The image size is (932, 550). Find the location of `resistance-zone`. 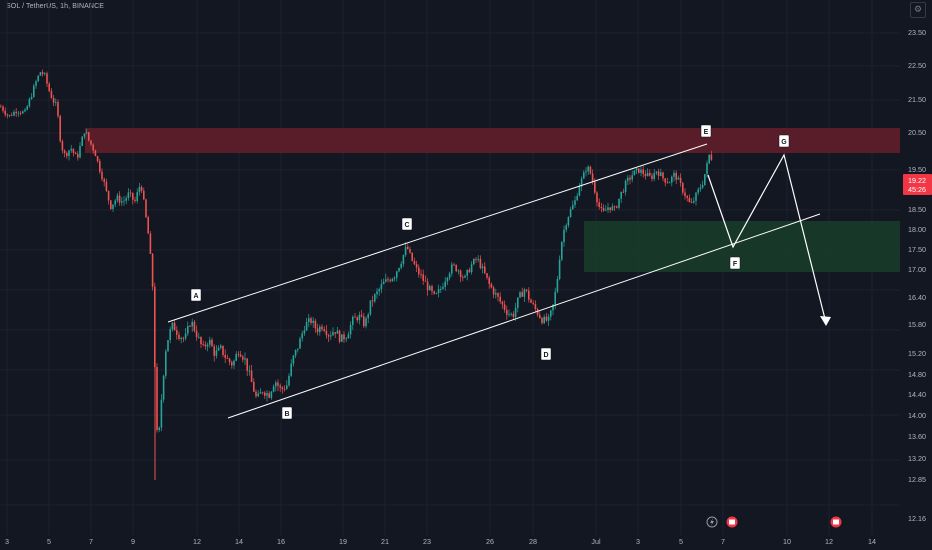

resistance-zone is located at coordinates (492, 140).